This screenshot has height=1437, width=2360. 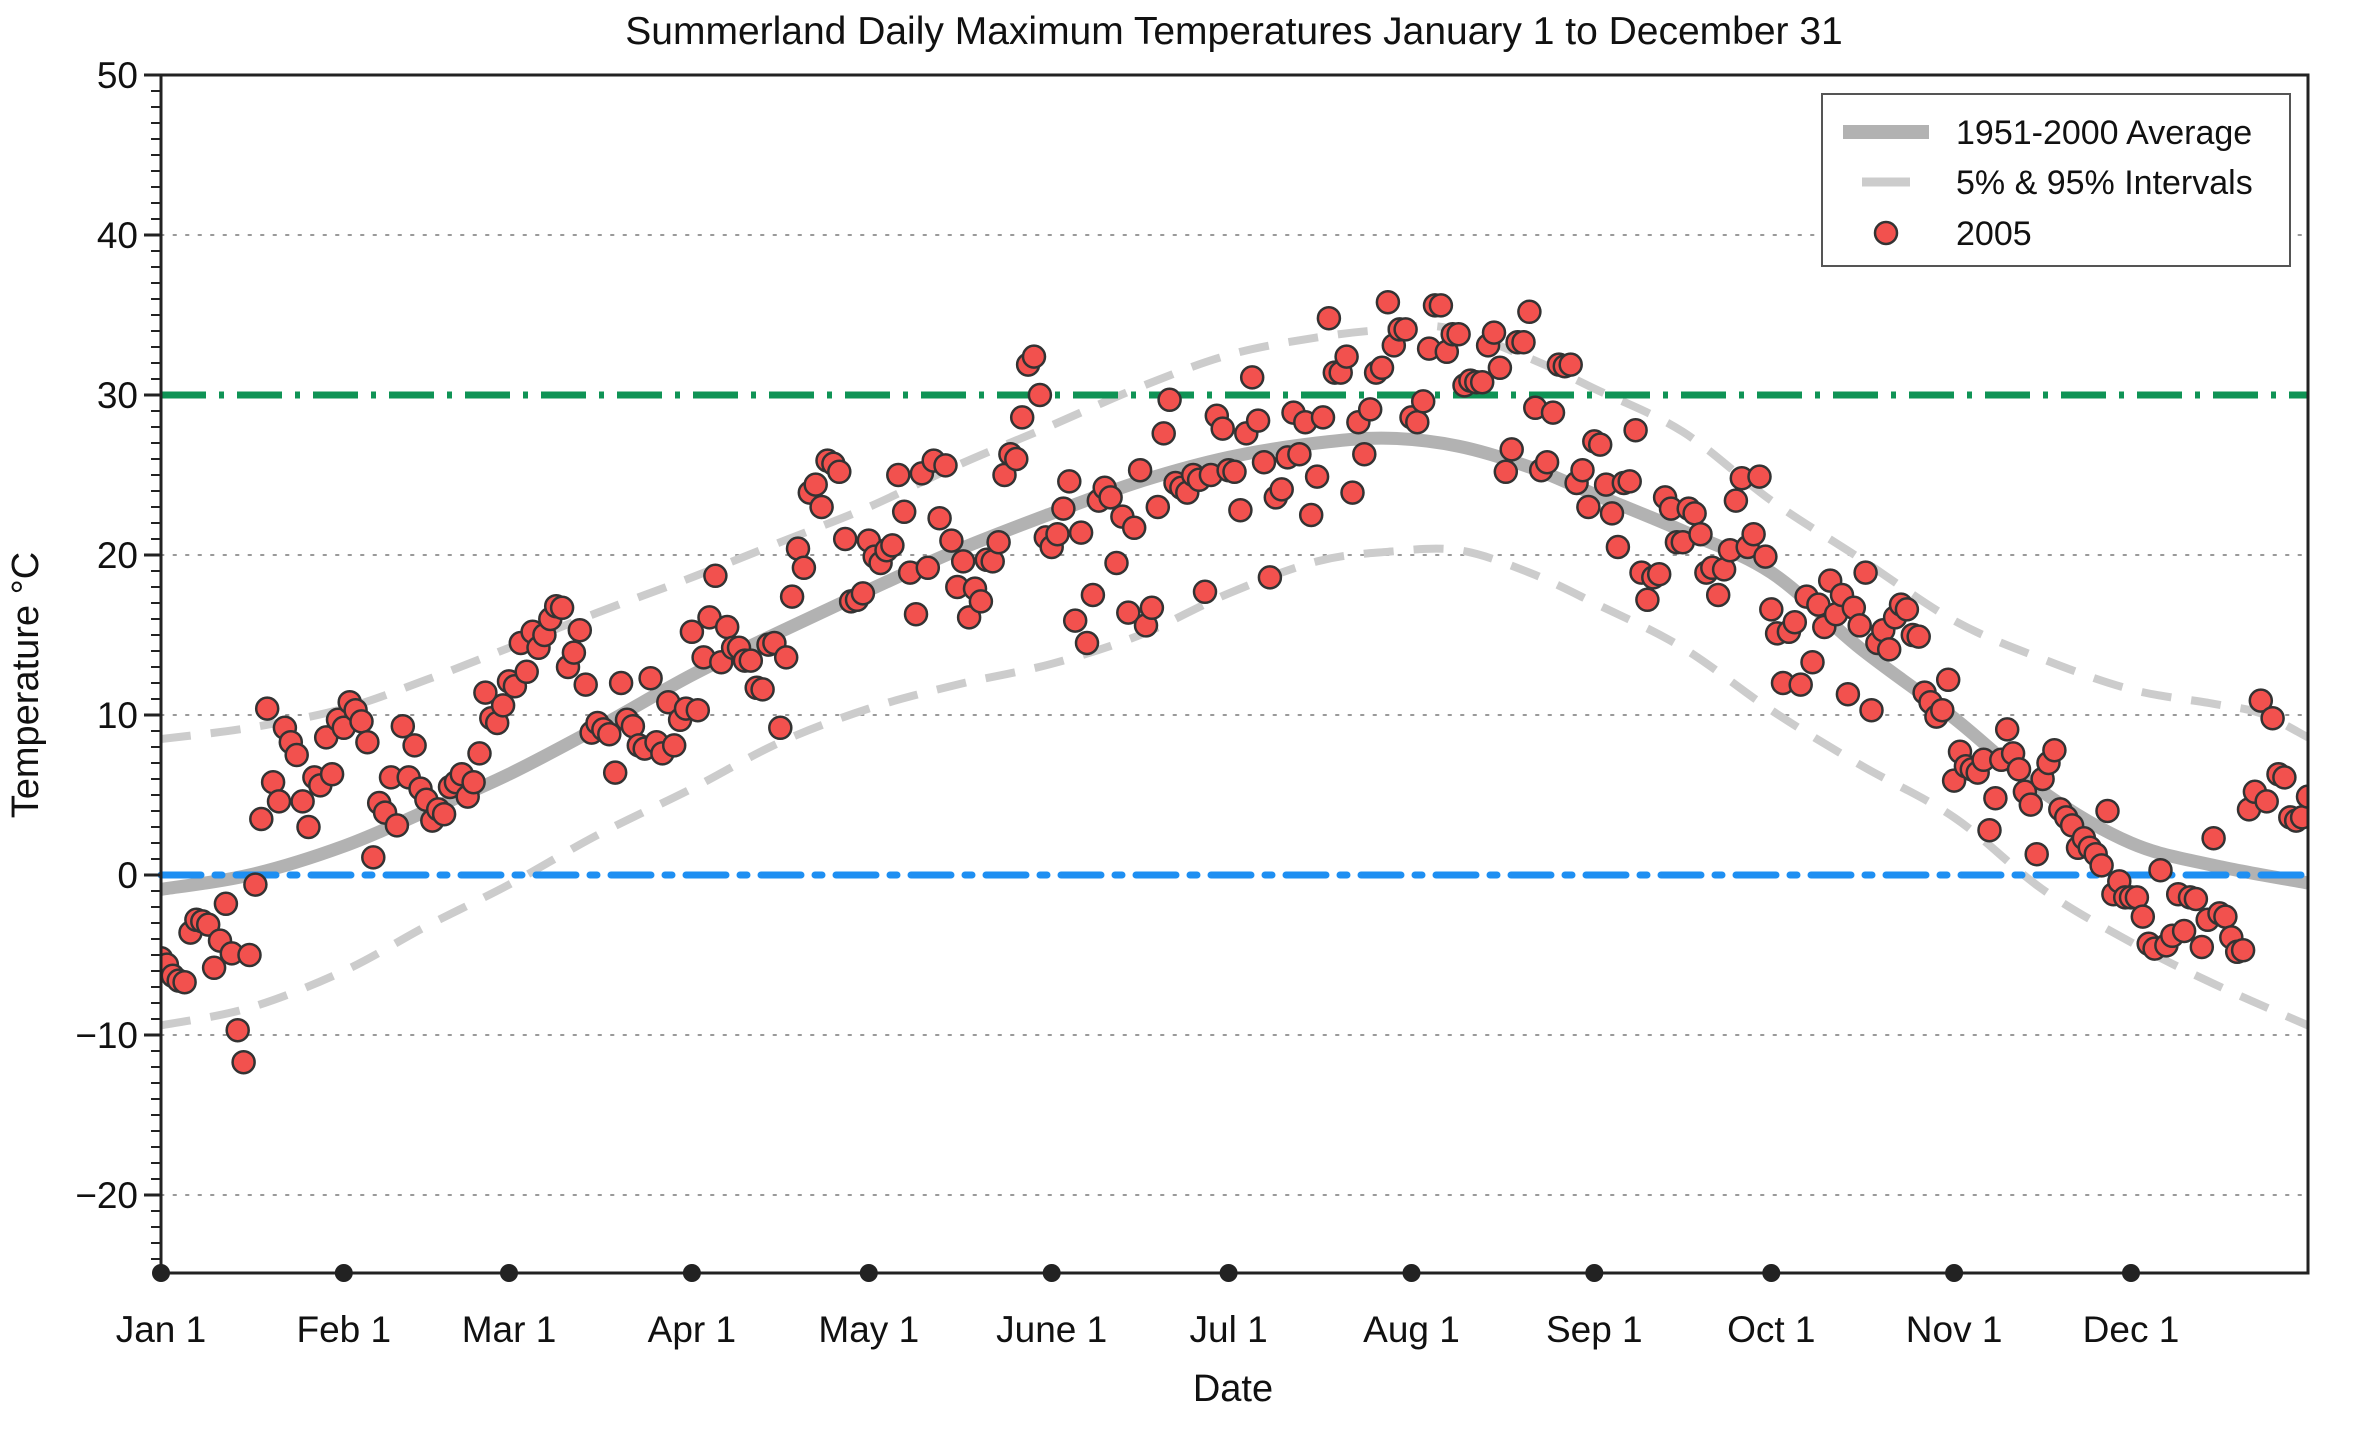 What do you see at coordinates (1954, 1329) in the screenshot?
I see `month-label: Nov 1` at bounding box center [1954, 1329].